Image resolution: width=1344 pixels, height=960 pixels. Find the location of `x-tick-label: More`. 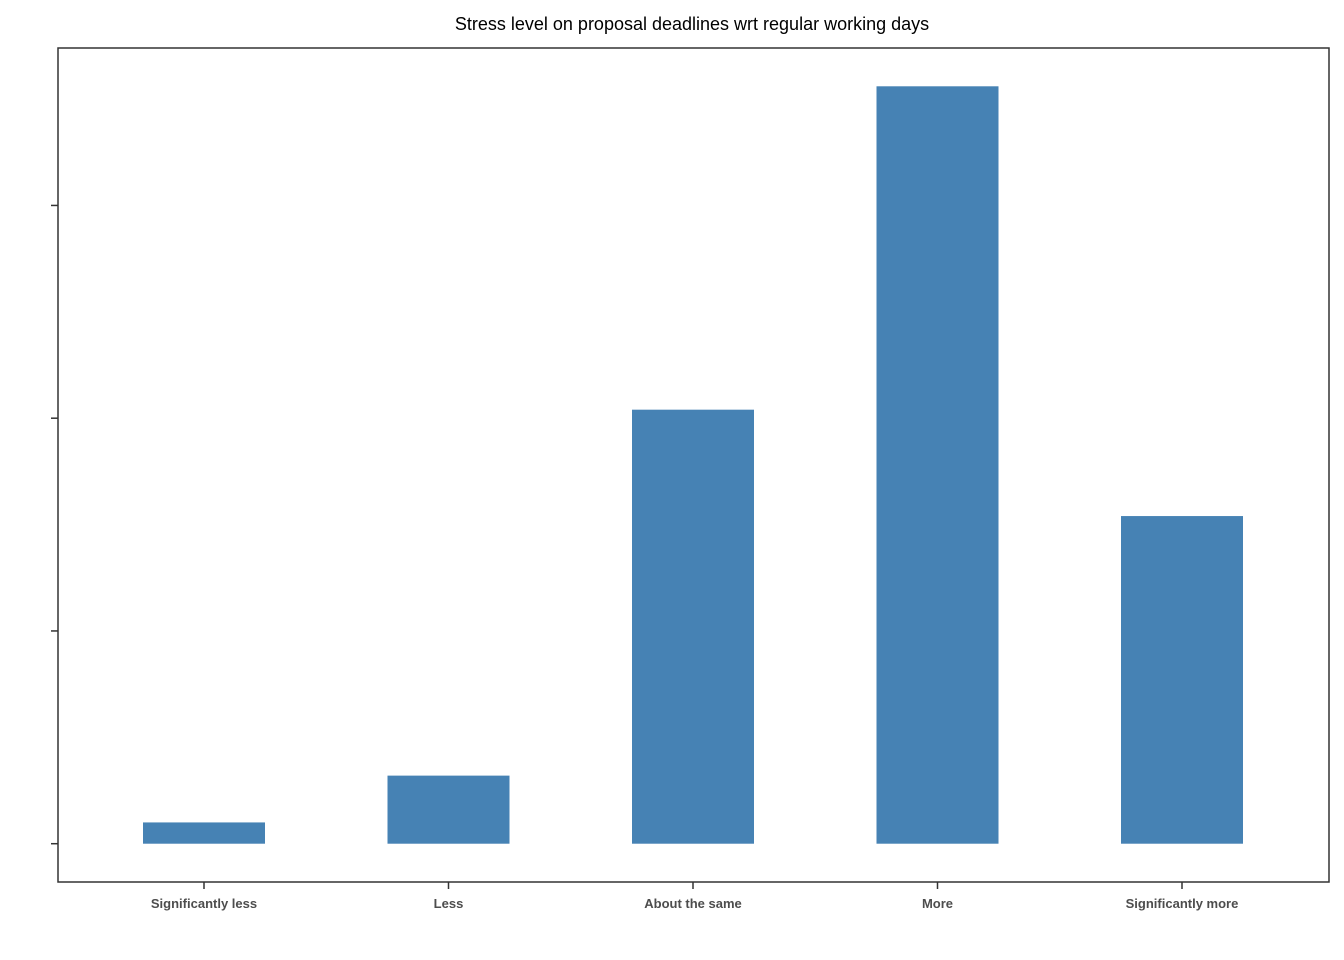

x-tick-label: More is located at coordinates (937, 903).